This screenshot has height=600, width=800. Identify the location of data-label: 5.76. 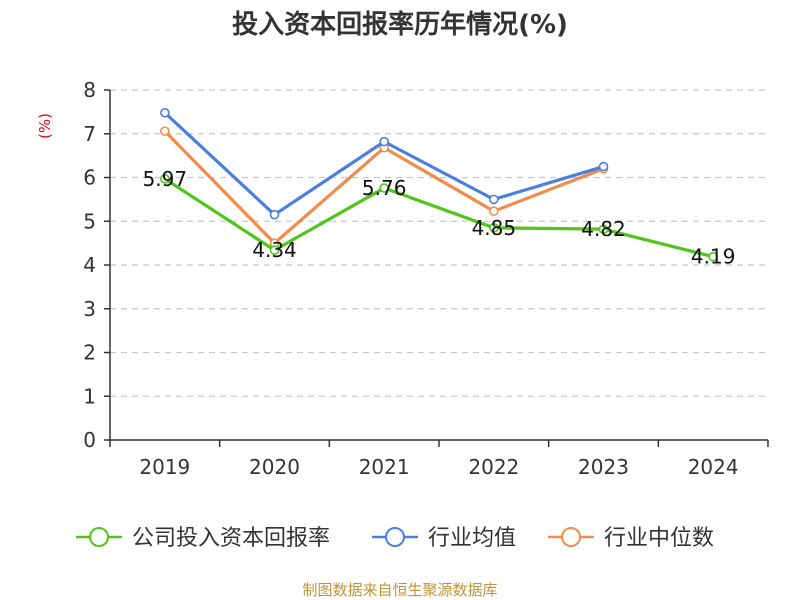
(384, 188).